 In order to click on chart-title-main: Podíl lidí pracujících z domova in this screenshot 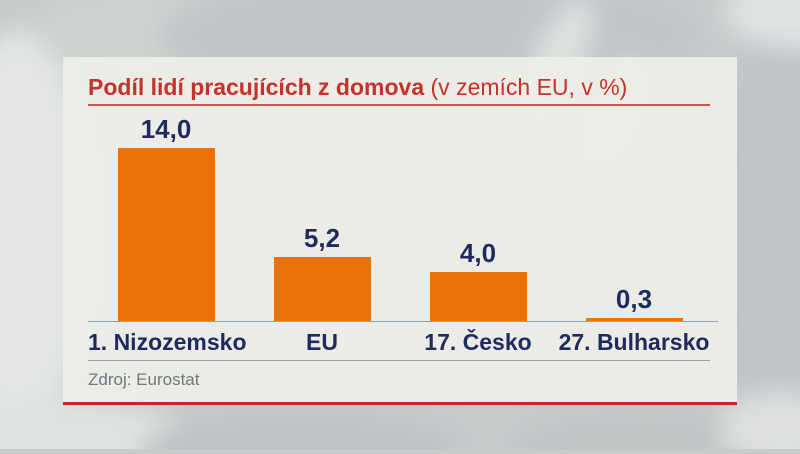, I will do `click(256, 87)`.